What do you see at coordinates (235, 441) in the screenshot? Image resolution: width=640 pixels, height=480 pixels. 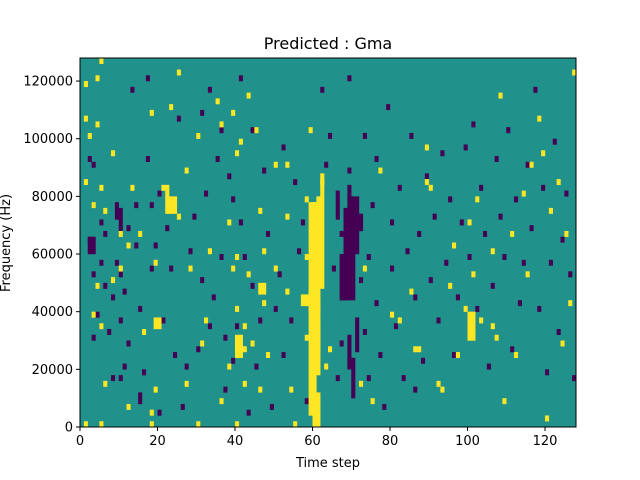 I see `x-tick-label: 40` at bounding box center [235, 441].